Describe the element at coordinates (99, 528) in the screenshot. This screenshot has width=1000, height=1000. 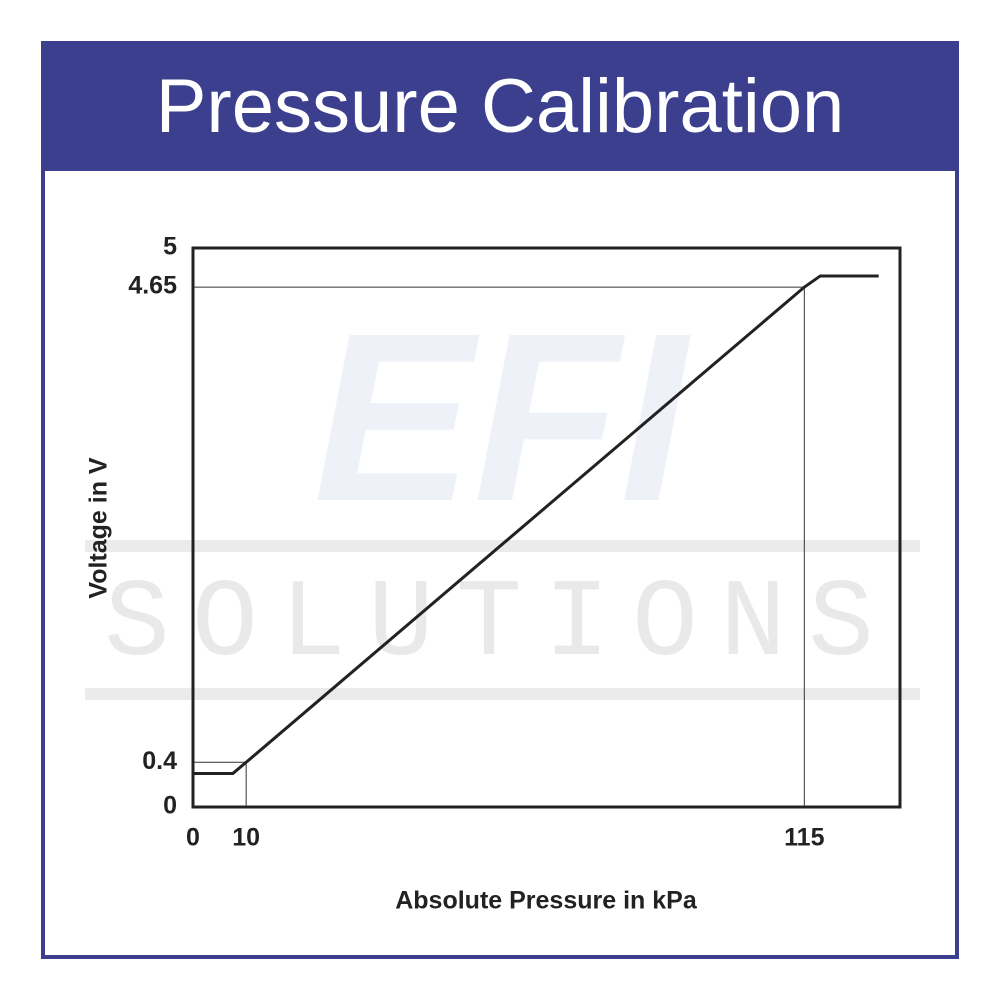
I see `y-axis-label: Voltage in V` at that location.